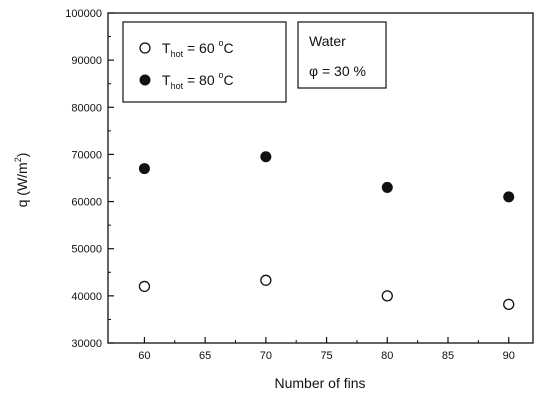  I want to click on x-axis-ticks: 60 65 70 75 80 85 90, so click(326, 349).